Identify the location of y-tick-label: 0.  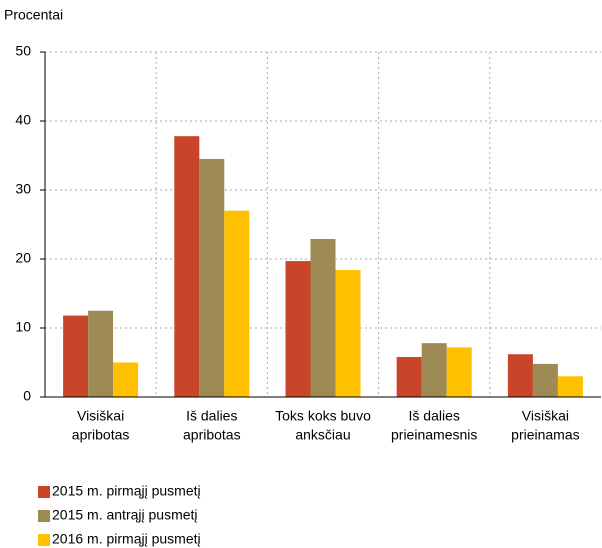
(27, 396).